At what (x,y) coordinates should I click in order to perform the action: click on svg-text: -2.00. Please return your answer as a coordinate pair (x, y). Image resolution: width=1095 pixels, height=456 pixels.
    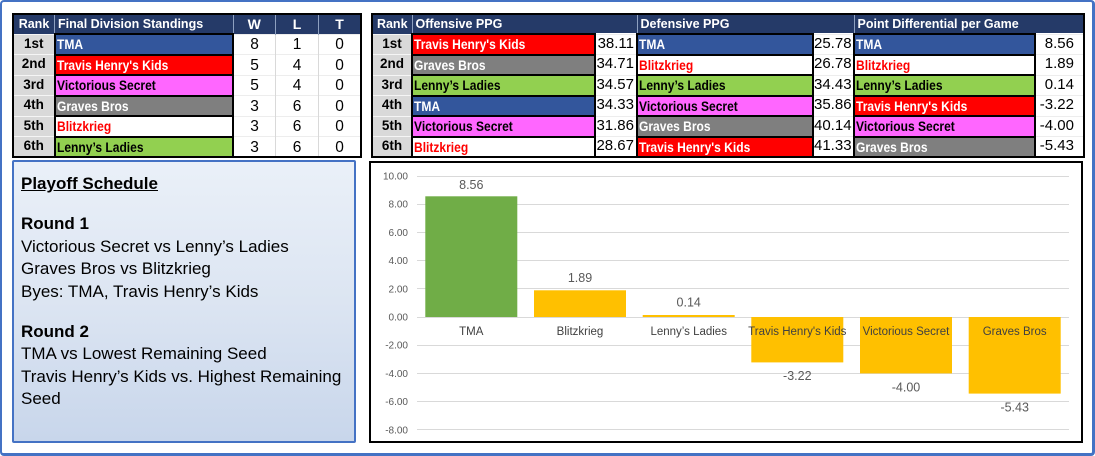
    Looking at the image, I should click on (396, 346).